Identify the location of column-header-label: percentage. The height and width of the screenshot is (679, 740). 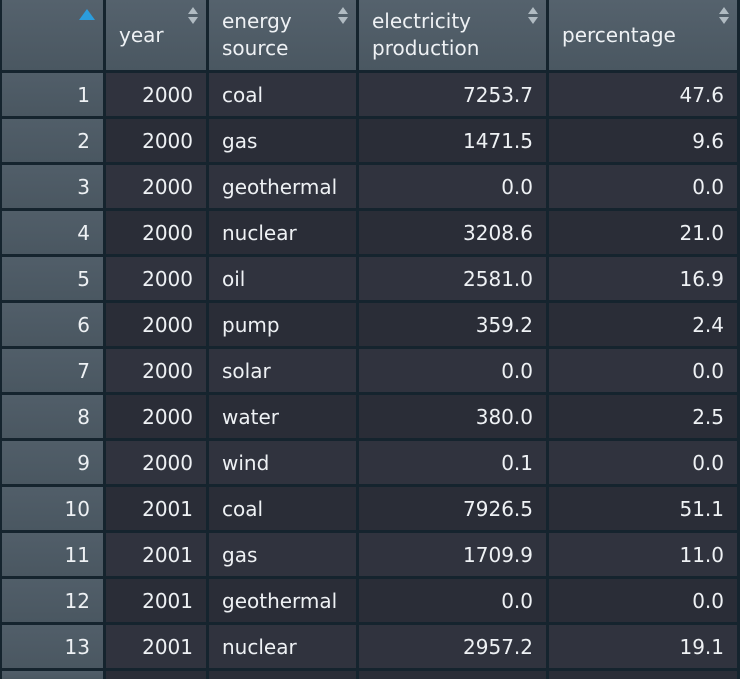
(619, 34).